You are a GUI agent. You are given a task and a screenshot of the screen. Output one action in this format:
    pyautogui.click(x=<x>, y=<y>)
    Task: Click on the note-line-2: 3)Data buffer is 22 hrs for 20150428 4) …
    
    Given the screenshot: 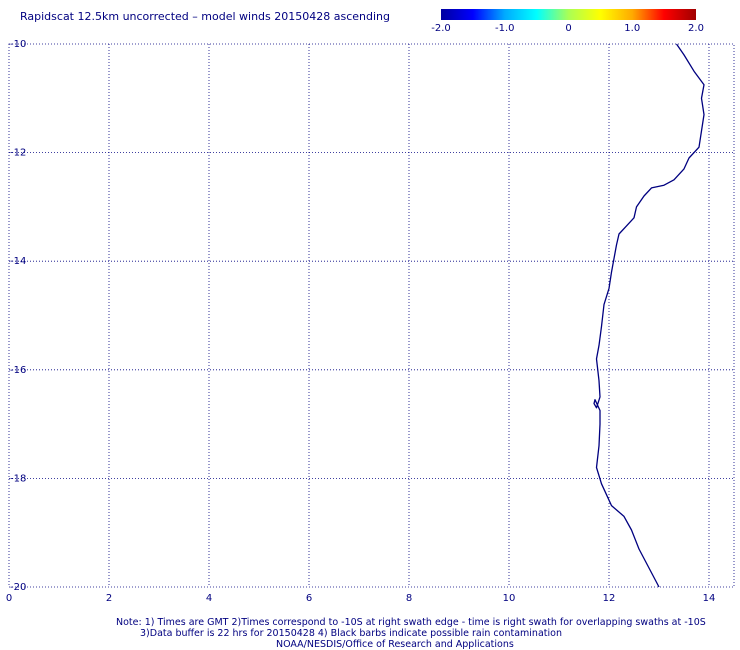 What is the action you would take?
    pyautogui.click(x=351, y=633)
    